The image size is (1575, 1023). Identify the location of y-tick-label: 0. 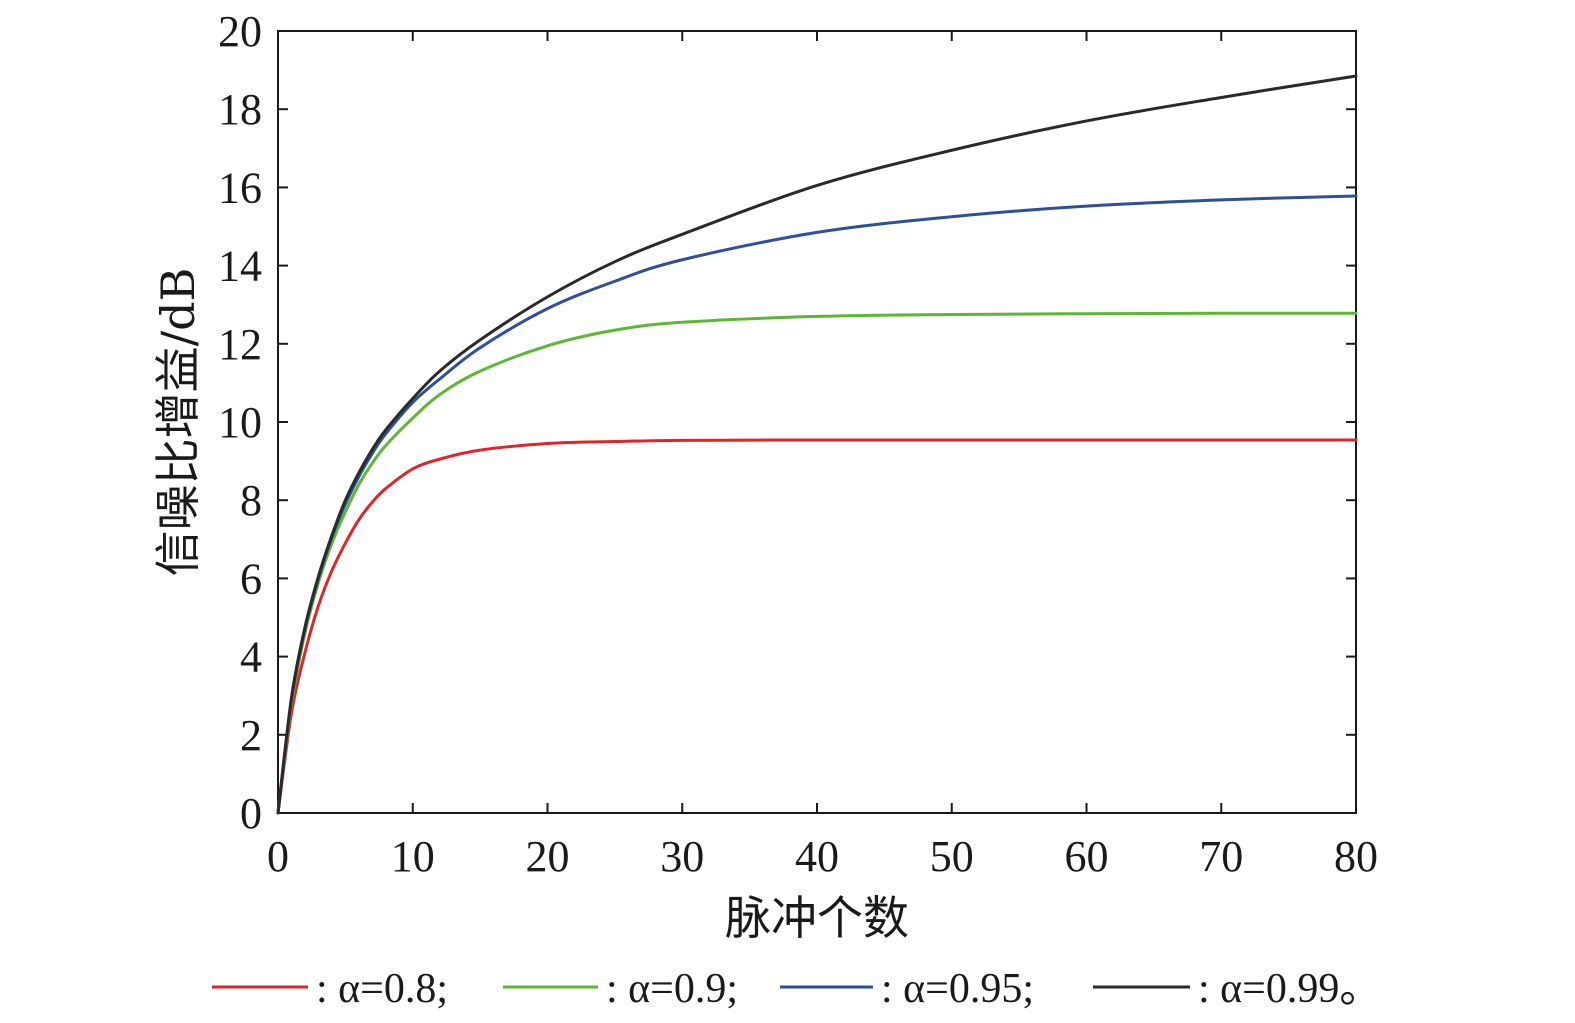
(251, 813).